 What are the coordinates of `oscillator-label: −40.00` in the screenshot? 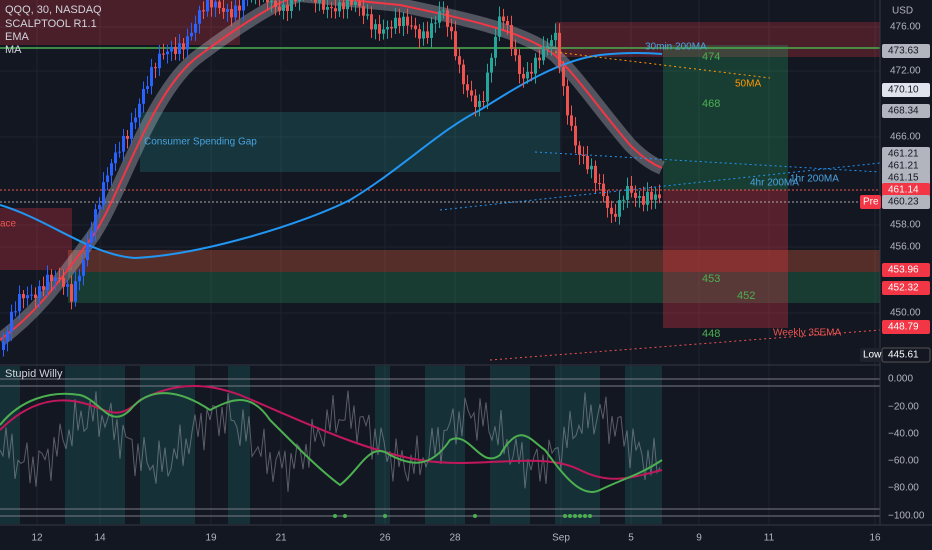 It's located at (903, 434).